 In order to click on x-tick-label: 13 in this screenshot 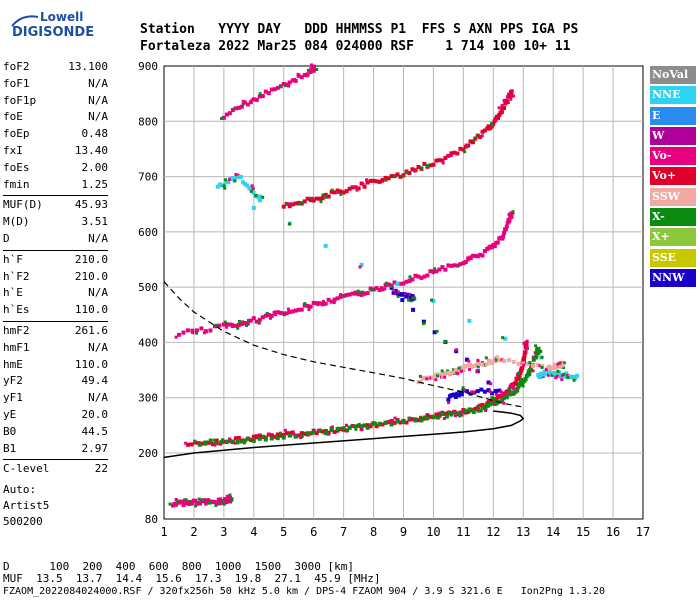, I will do `click(523, 532)`.